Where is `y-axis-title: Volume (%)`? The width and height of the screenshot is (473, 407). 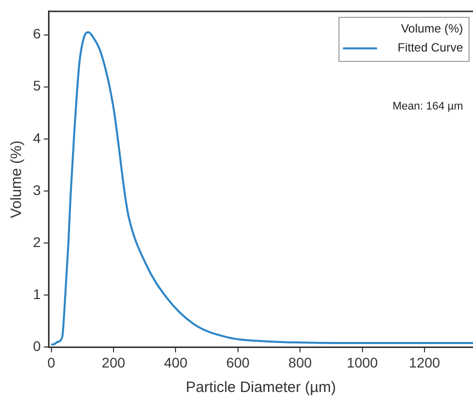
y-axis-title: Volume (%) is located at coordinates (17, 179).